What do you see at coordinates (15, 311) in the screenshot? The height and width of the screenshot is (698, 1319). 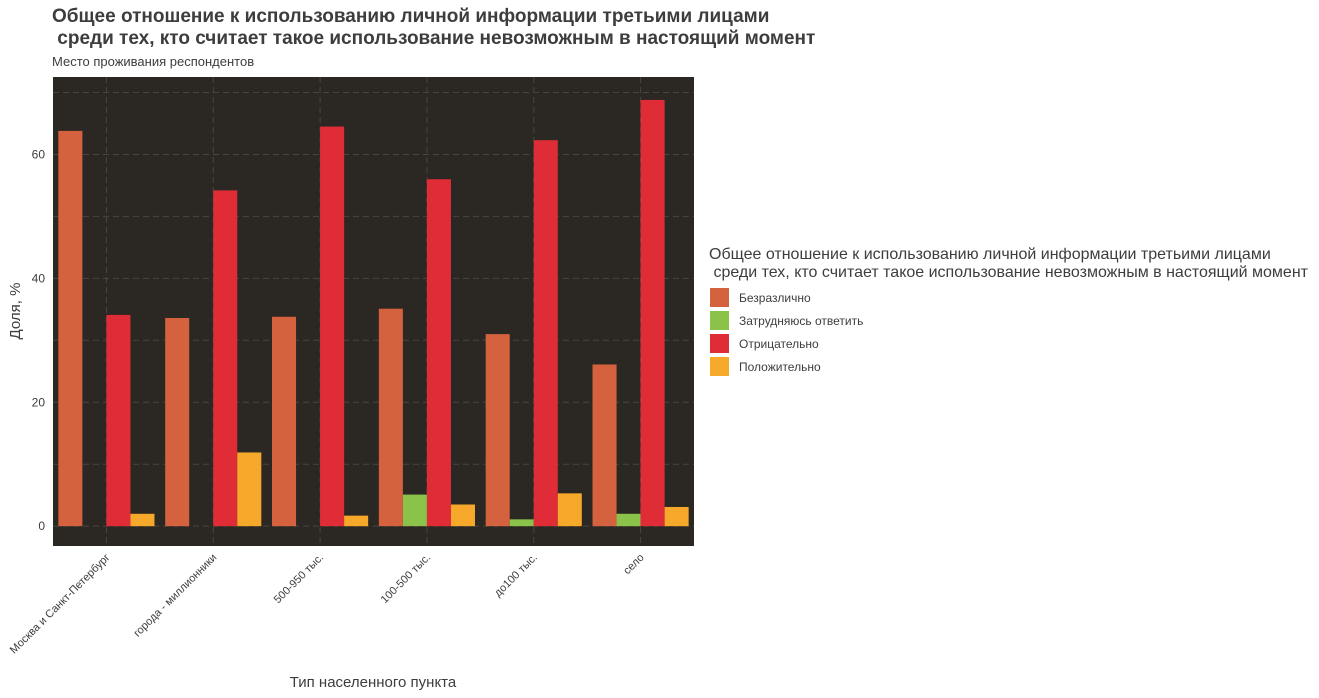 I see `y-axis-label: Доля, %` at bounding box center [15, 311].